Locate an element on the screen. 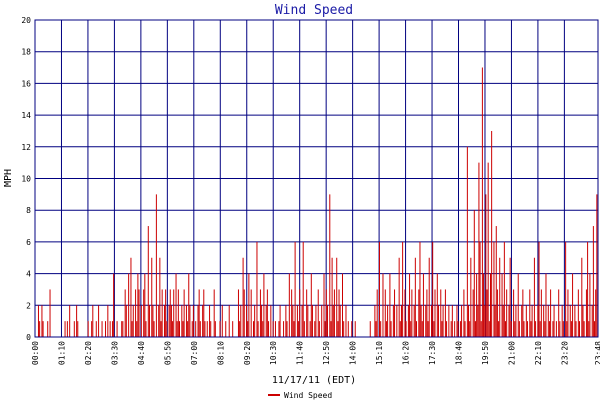 The image size is (600, 400). x-tick-label: 04:40 is located at coordinates (141, 353).